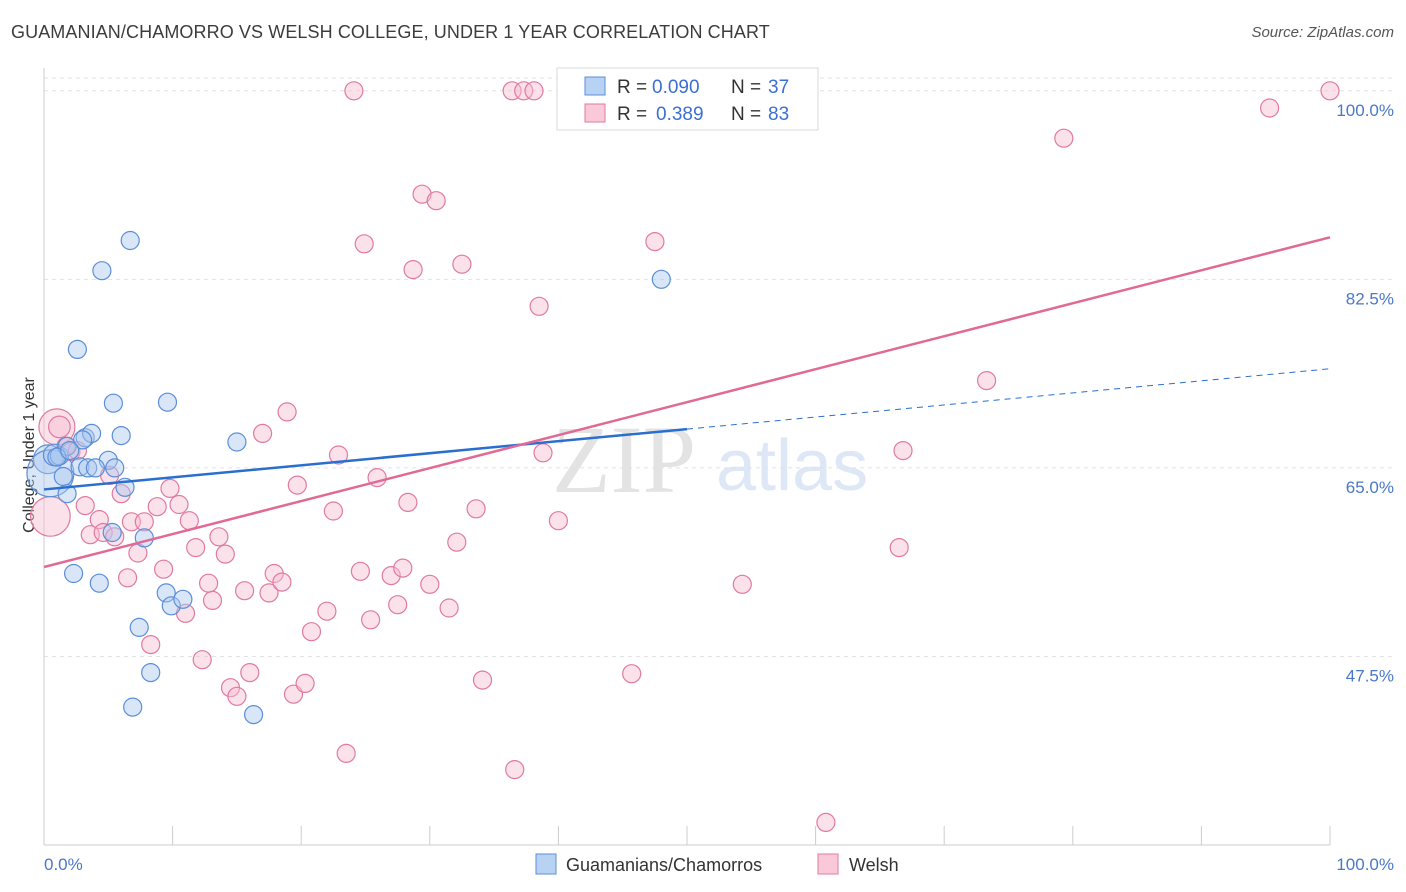 The height and width of the screenshot is (892, 1406). What do you see at coordinates (624, 459) in the screenshot?
I see `watermark-zip: ZIP` at bounding box center [624, 459].